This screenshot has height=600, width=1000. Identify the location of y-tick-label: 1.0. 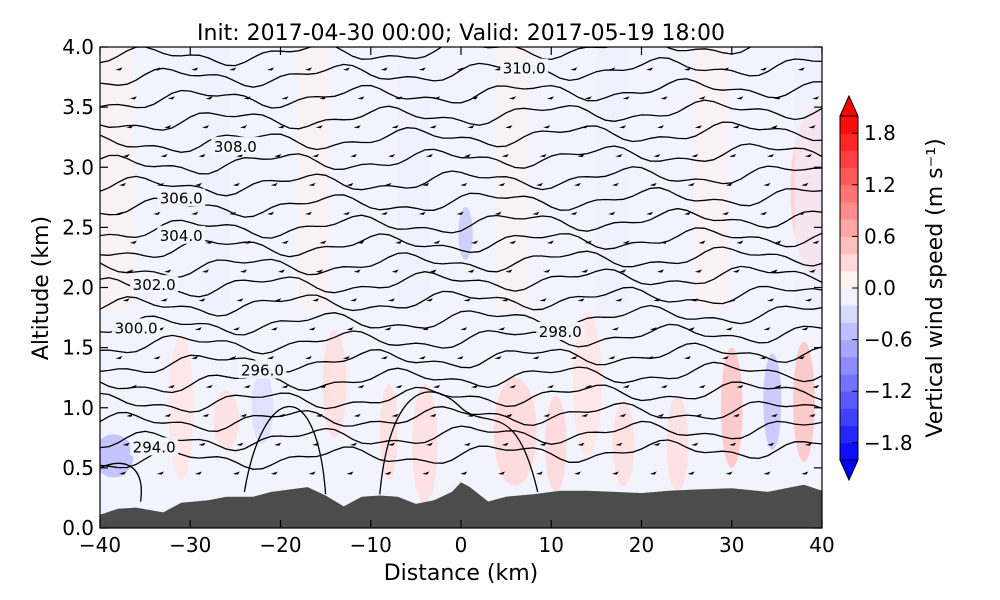
(78, 408).